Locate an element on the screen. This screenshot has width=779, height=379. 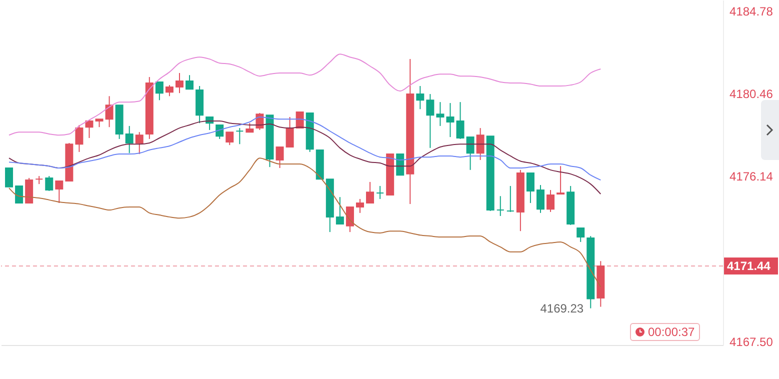
y-tick-label: 4180.46 is located at coordinates (752, 94).